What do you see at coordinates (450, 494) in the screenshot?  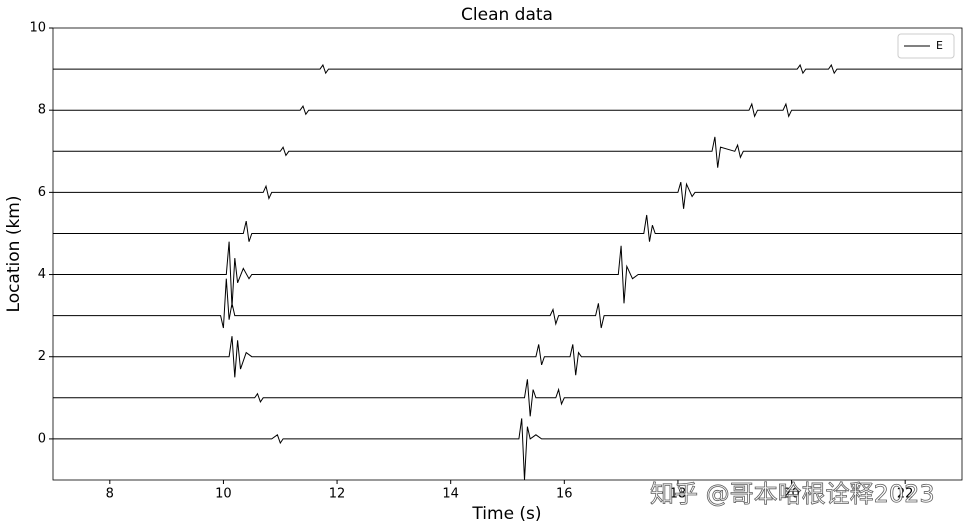 I see `x-tick-label: 14` at bounding box center [450, 494].